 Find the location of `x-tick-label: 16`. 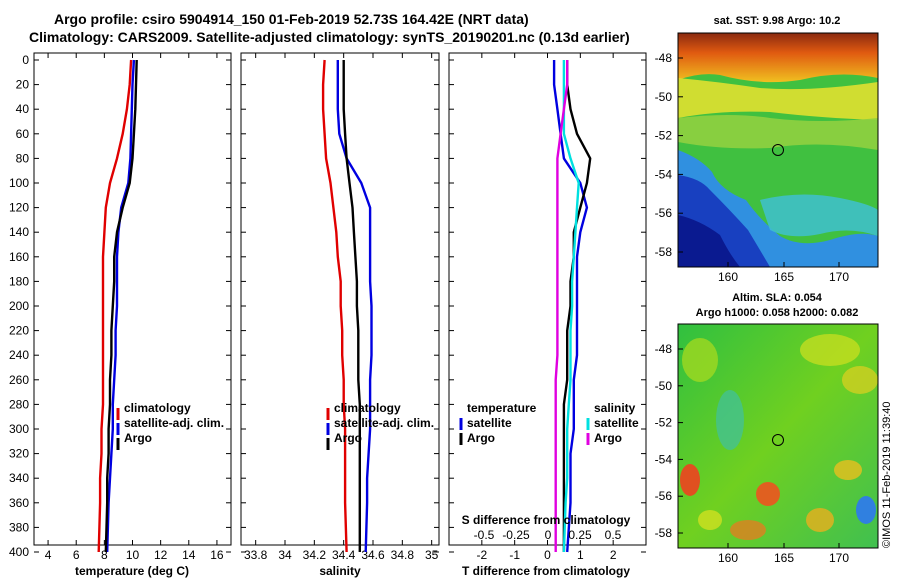

x-tick-label: 16 is located at coordinates (217, 555).